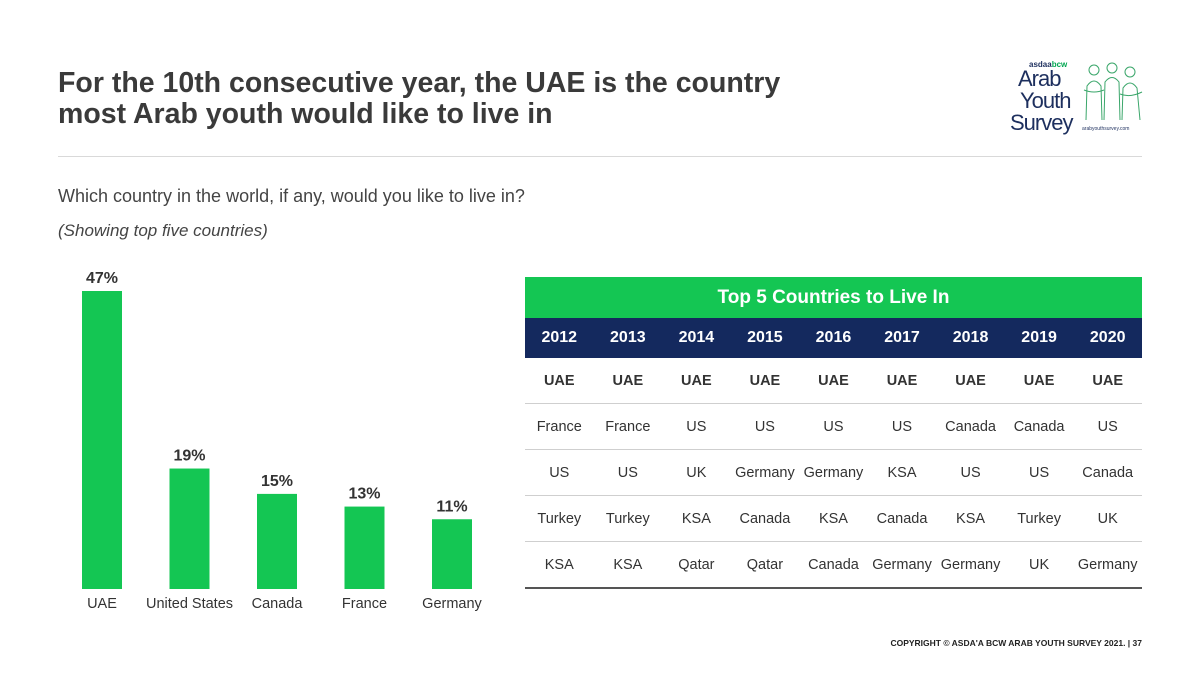  I want to click on table-row: France France US US US US Canada Canada US, so click(833, 426).